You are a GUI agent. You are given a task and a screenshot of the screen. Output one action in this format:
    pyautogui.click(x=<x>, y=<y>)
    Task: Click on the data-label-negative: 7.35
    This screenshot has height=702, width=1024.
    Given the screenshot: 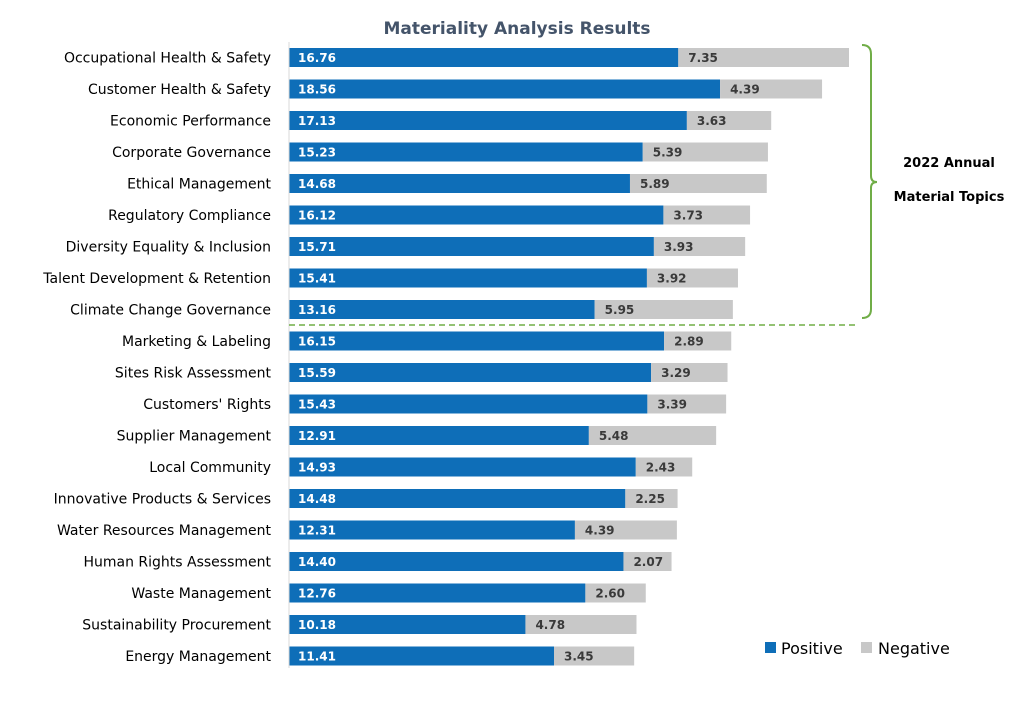 What is the action you would take?
    pyautogui.click(x=703, y=58)
    